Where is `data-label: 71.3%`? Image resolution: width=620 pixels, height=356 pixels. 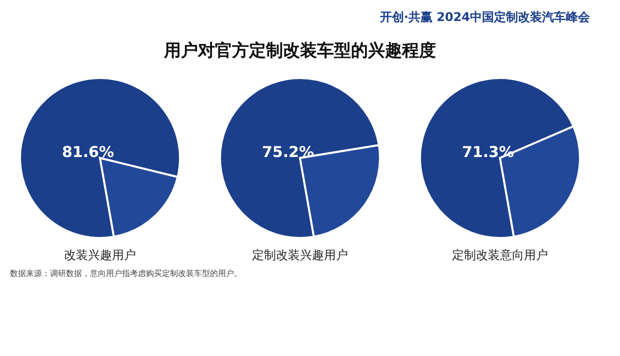 data-label: 71.3% is located at coordinates (488, 152).